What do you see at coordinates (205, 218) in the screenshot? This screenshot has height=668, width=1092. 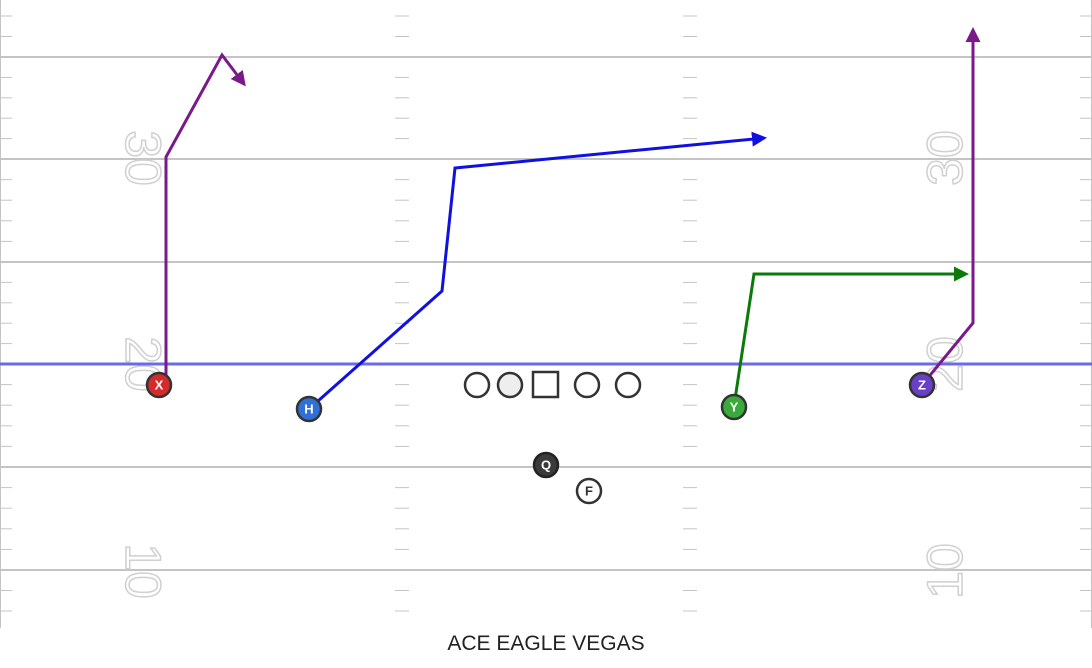 I see `route-x` at bounding box center [205, 218].